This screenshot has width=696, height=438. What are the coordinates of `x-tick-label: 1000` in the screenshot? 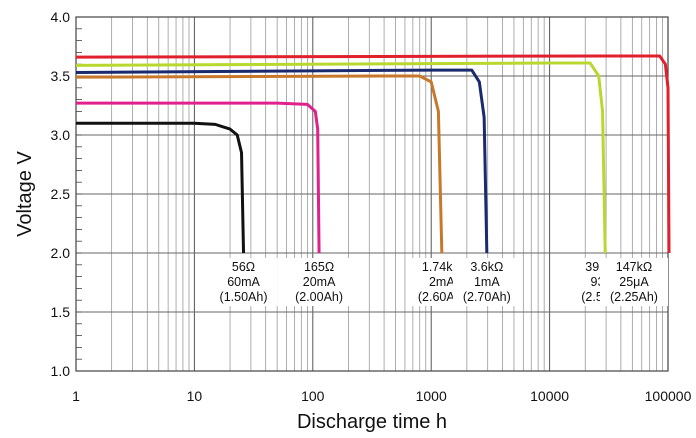 It's located at (431, 396).